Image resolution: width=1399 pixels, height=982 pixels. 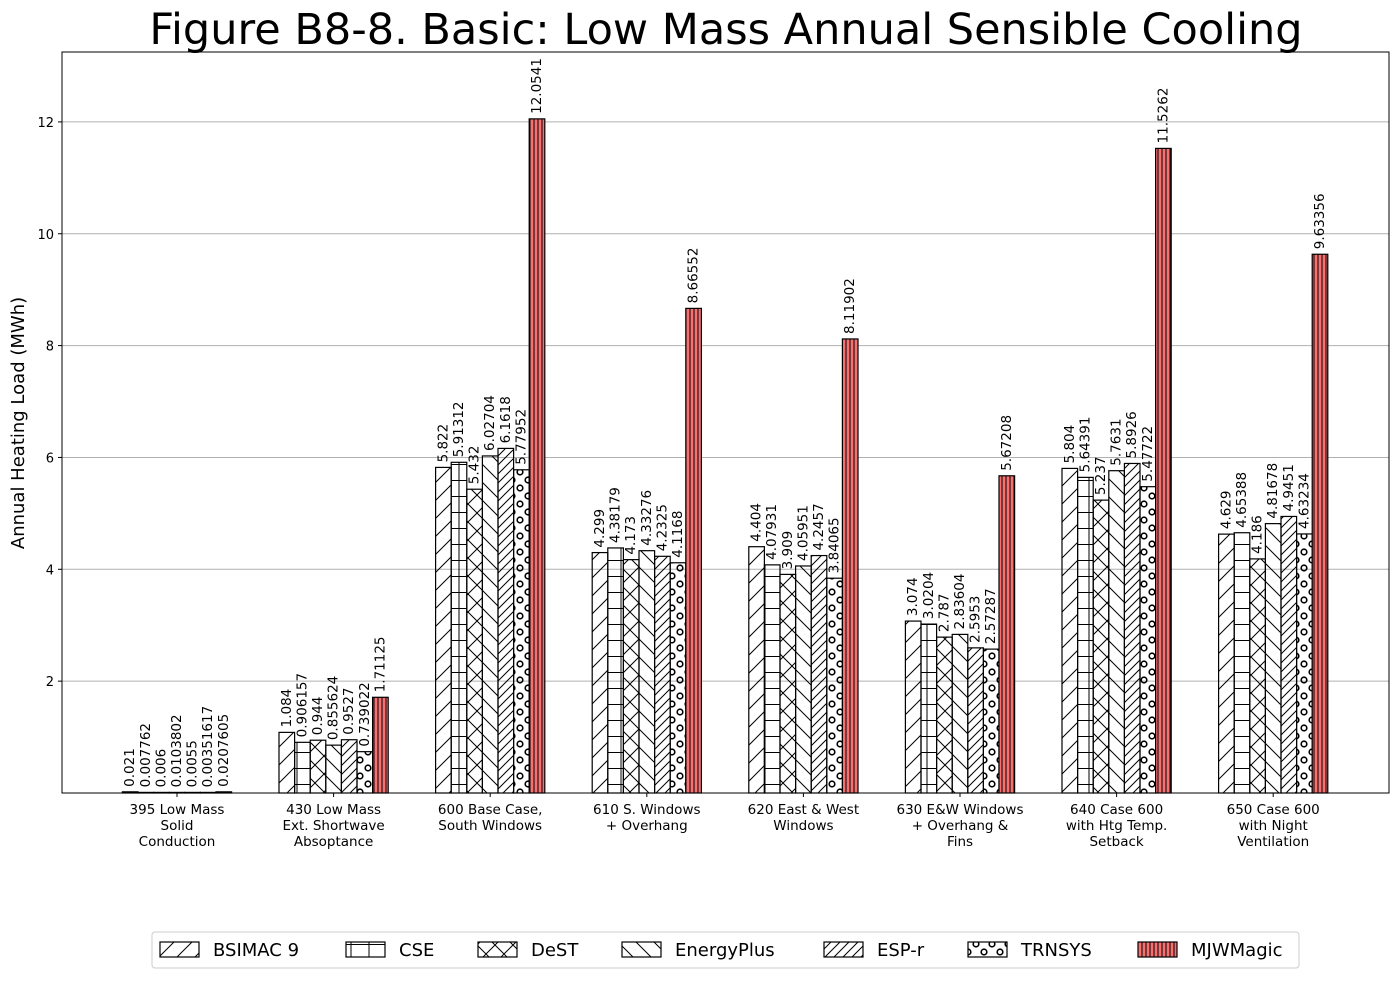 What do you see at coordinates (416, 950) in the screenshot?
I see `legend-label: CSE` at bounding box center [416, 950].